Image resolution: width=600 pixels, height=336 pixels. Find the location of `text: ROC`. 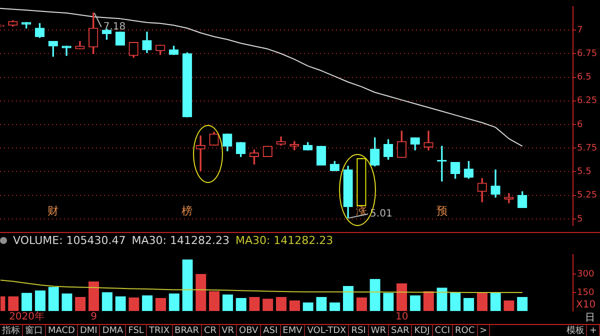

text: ROC is located at coordinates (465, 330).